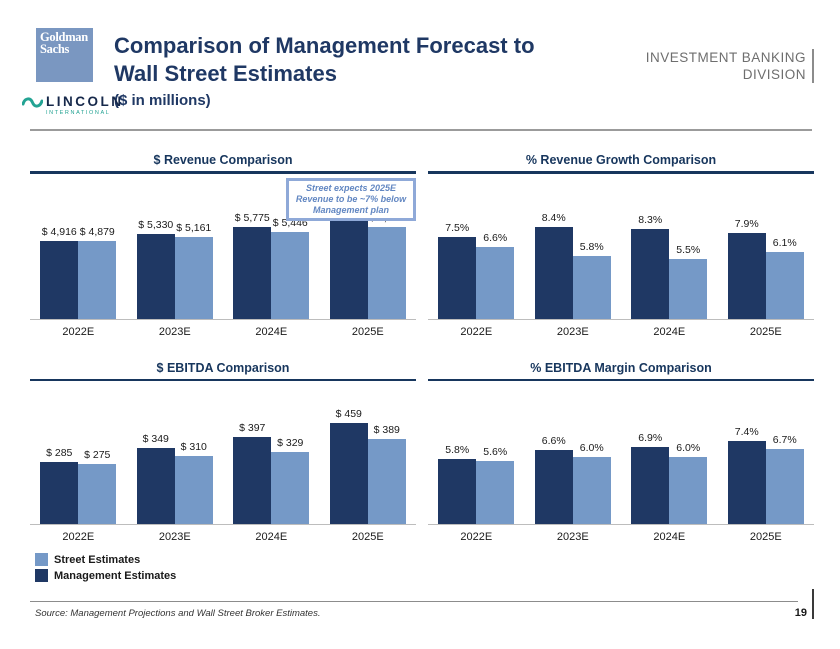 This screenshot has width=840, height=649. Describe the element at coordinates (725, 57) in the screenshot. I see `division-line1: INVESTMENT BANKING` at that location.